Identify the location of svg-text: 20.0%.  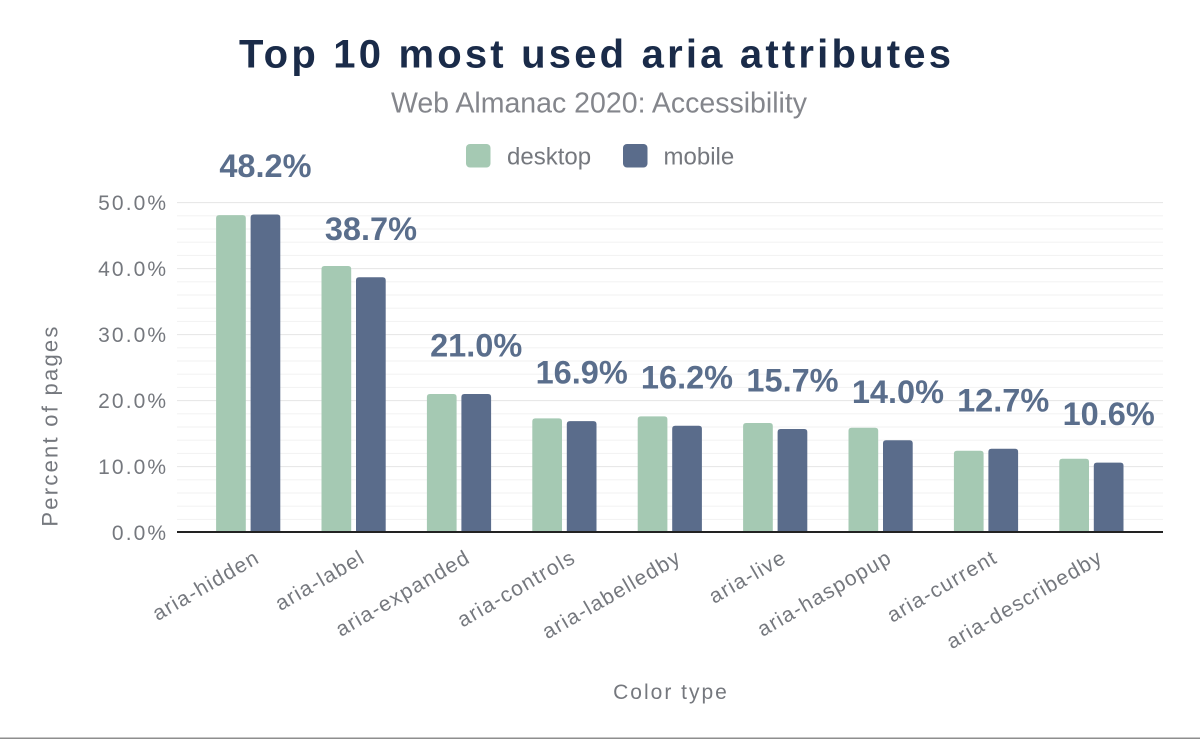
(133, 401).